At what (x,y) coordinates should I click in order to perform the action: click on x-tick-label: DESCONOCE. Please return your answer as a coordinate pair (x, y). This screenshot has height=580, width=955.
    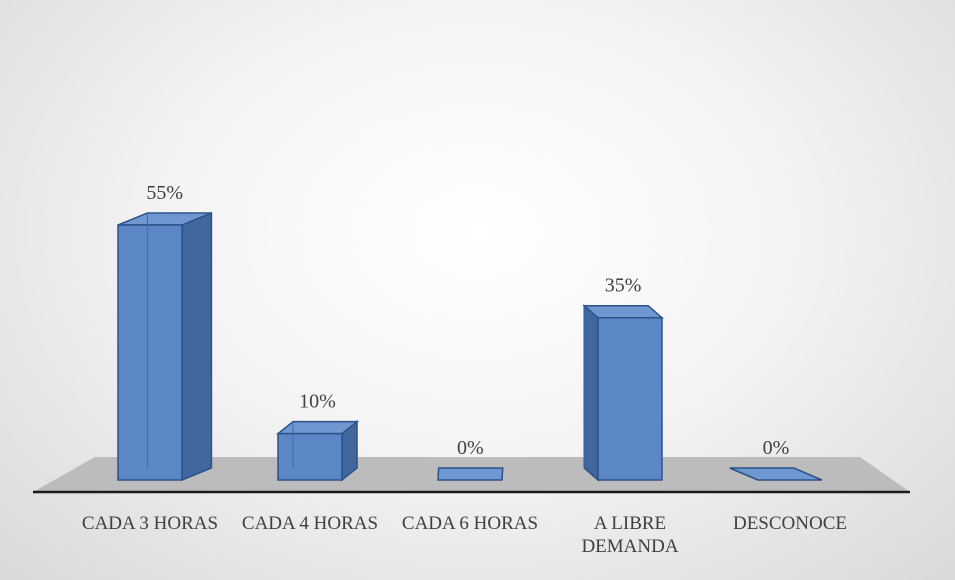
    Looking at the image, I should click on (789, 523).